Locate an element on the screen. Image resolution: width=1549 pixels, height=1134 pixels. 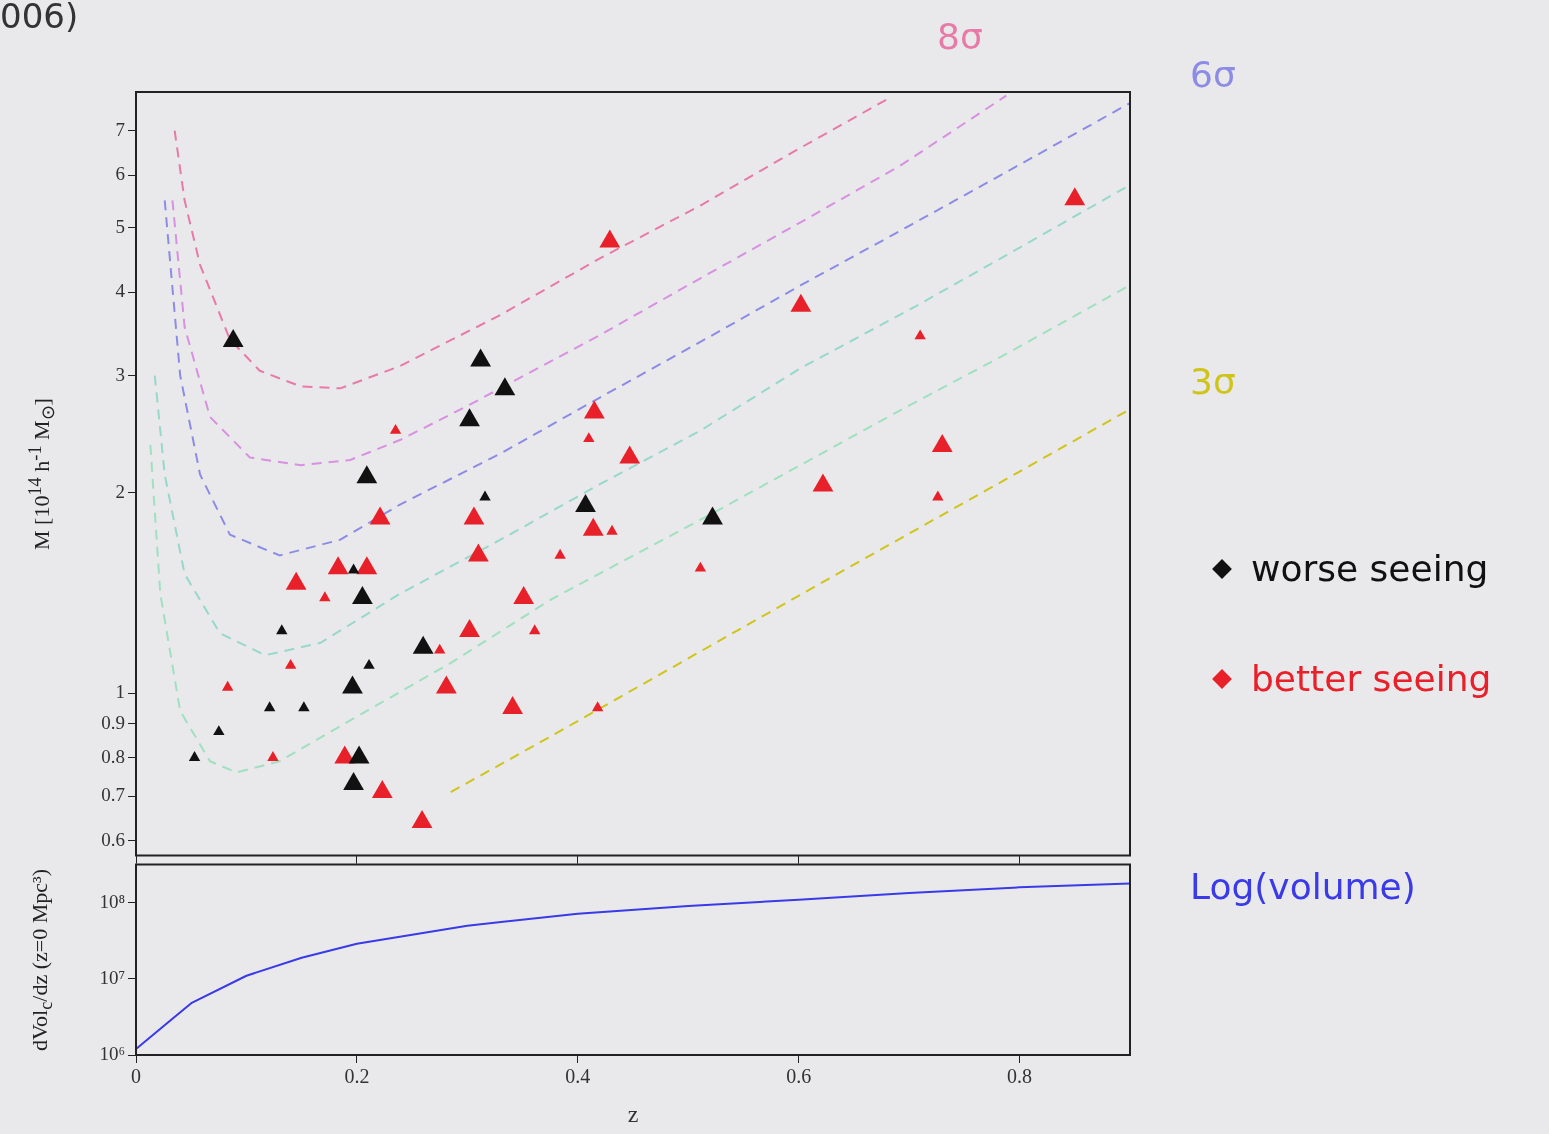
y-tick-label: 0.8 is located at coordinates (113, 756).